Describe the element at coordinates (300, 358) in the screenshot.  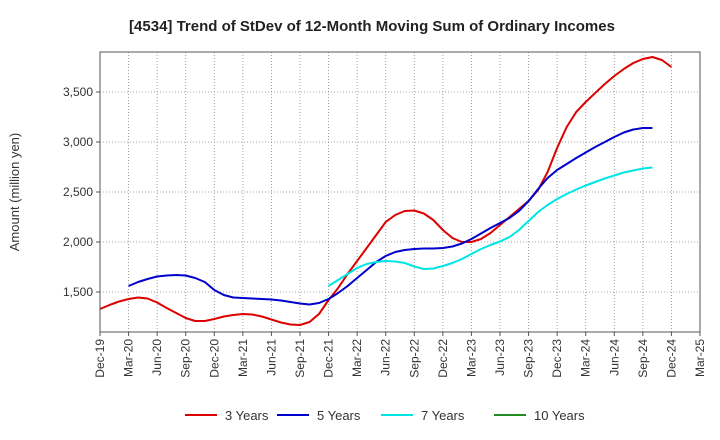
I see `x-tick-label: Sep-21` at that location.